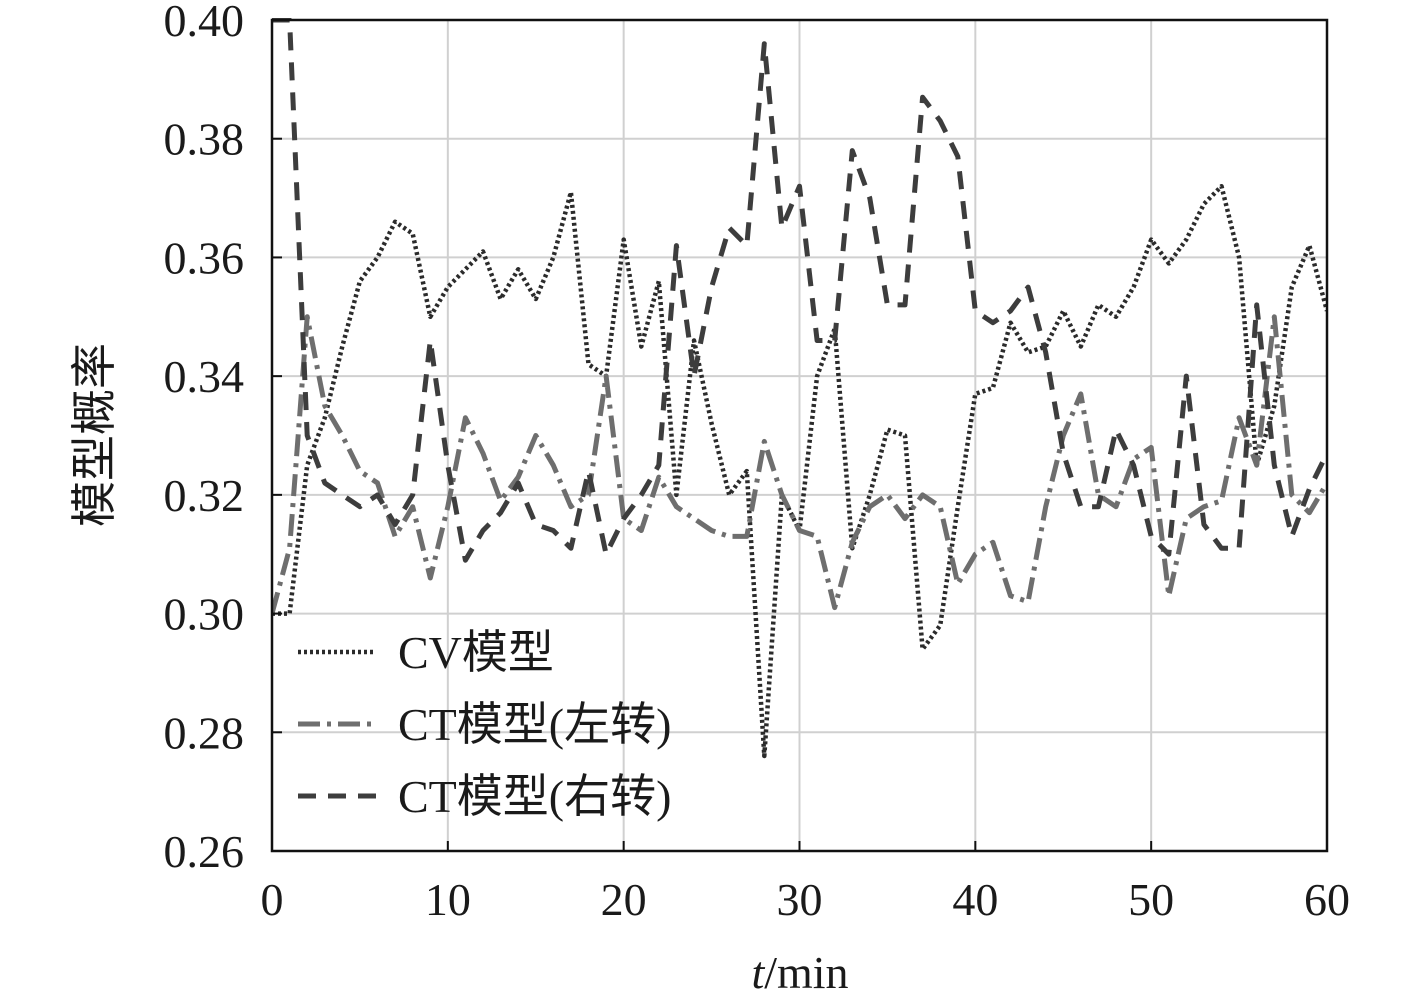 This screenshot has width=1417, height=993. Describe the element at coordinates (204, 23) in the screenshot. I see `y-tick-label: 0.40` at that location.